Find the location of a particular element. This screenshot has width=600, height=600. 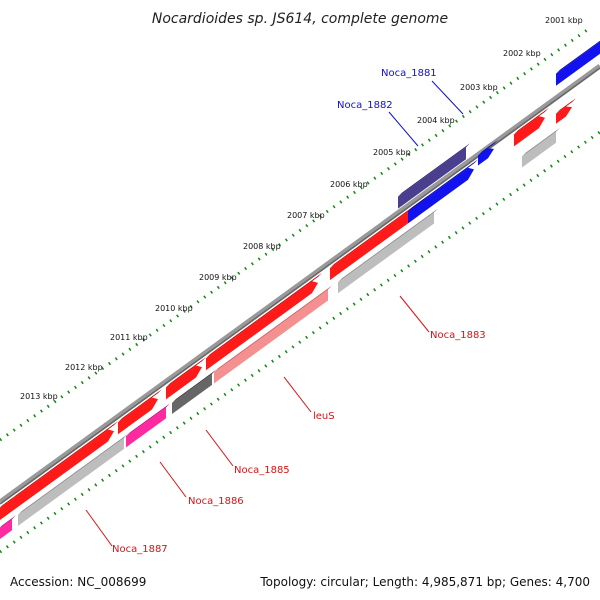

gene-cds-blue-small-bevel is located at coordinates (488, 147).